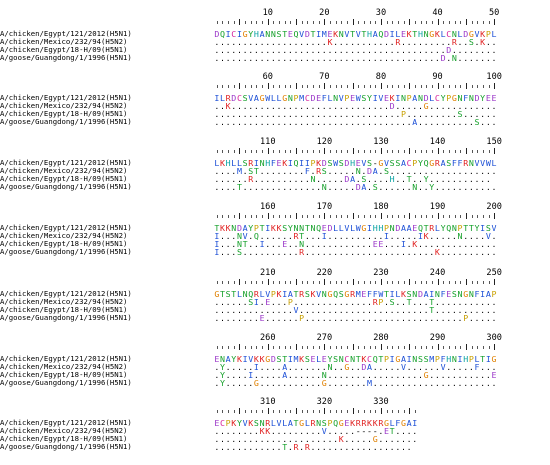 The height and width of the screenshot is (465, 550). What do you see at coordinates (251, 34) in the screenshot?
I see `residue: Y` at bounding box center [251, 34].